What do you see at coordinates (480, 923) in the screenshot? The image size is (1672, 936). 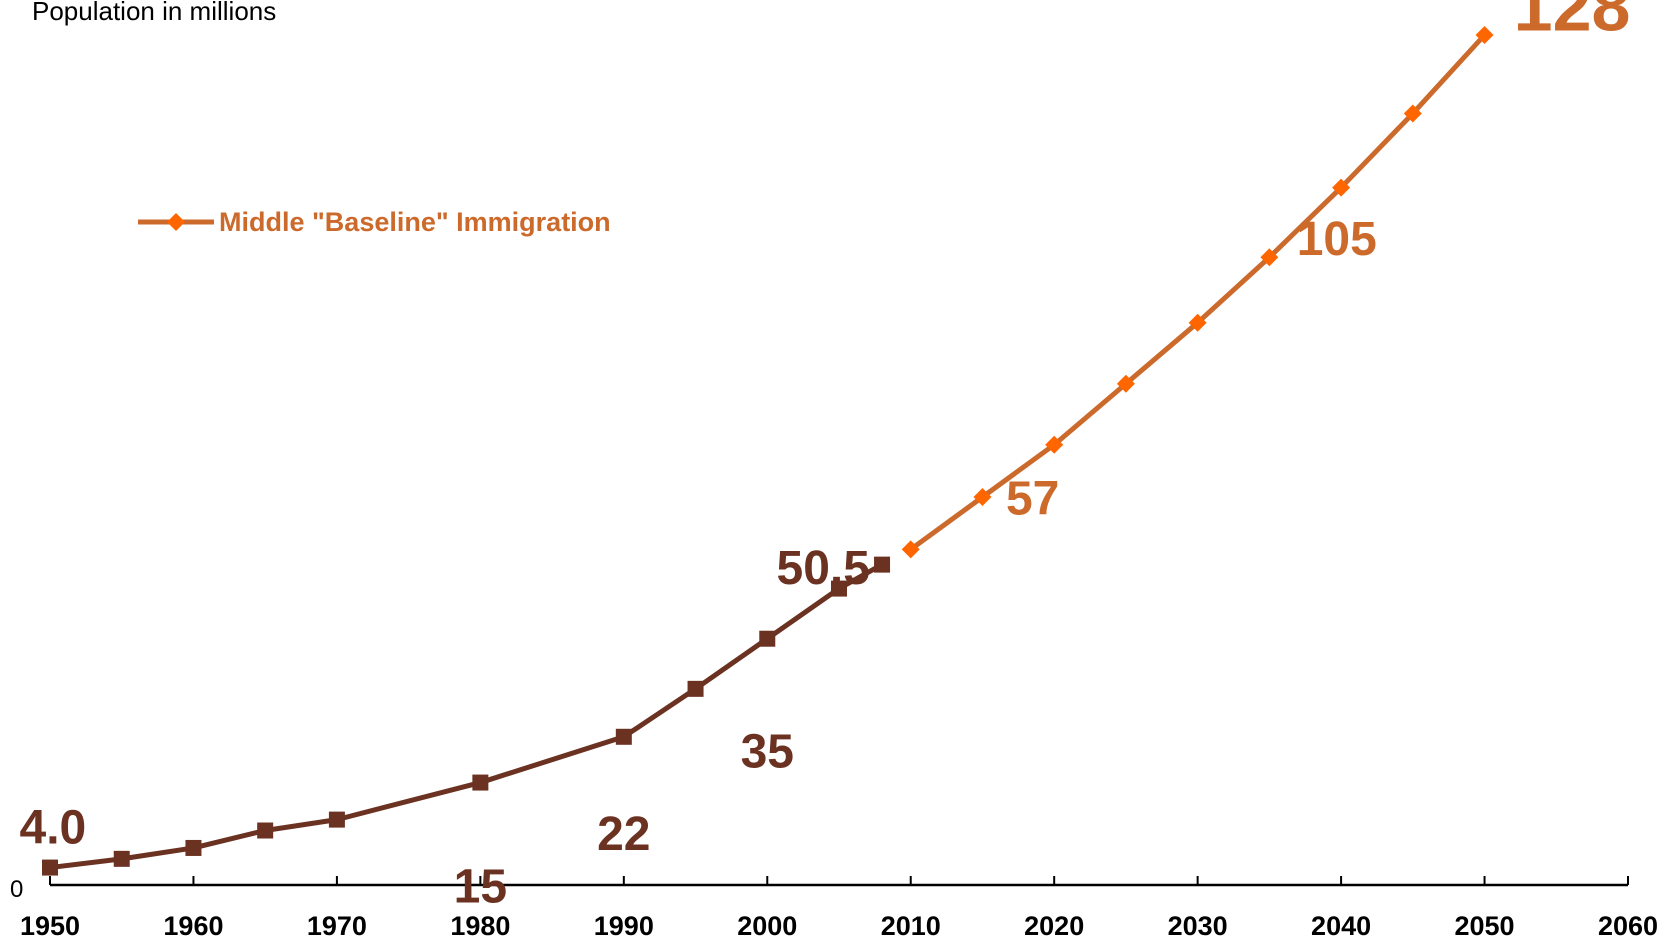 I see `x-tick-label: 1980` at bounding box center [480, 923].